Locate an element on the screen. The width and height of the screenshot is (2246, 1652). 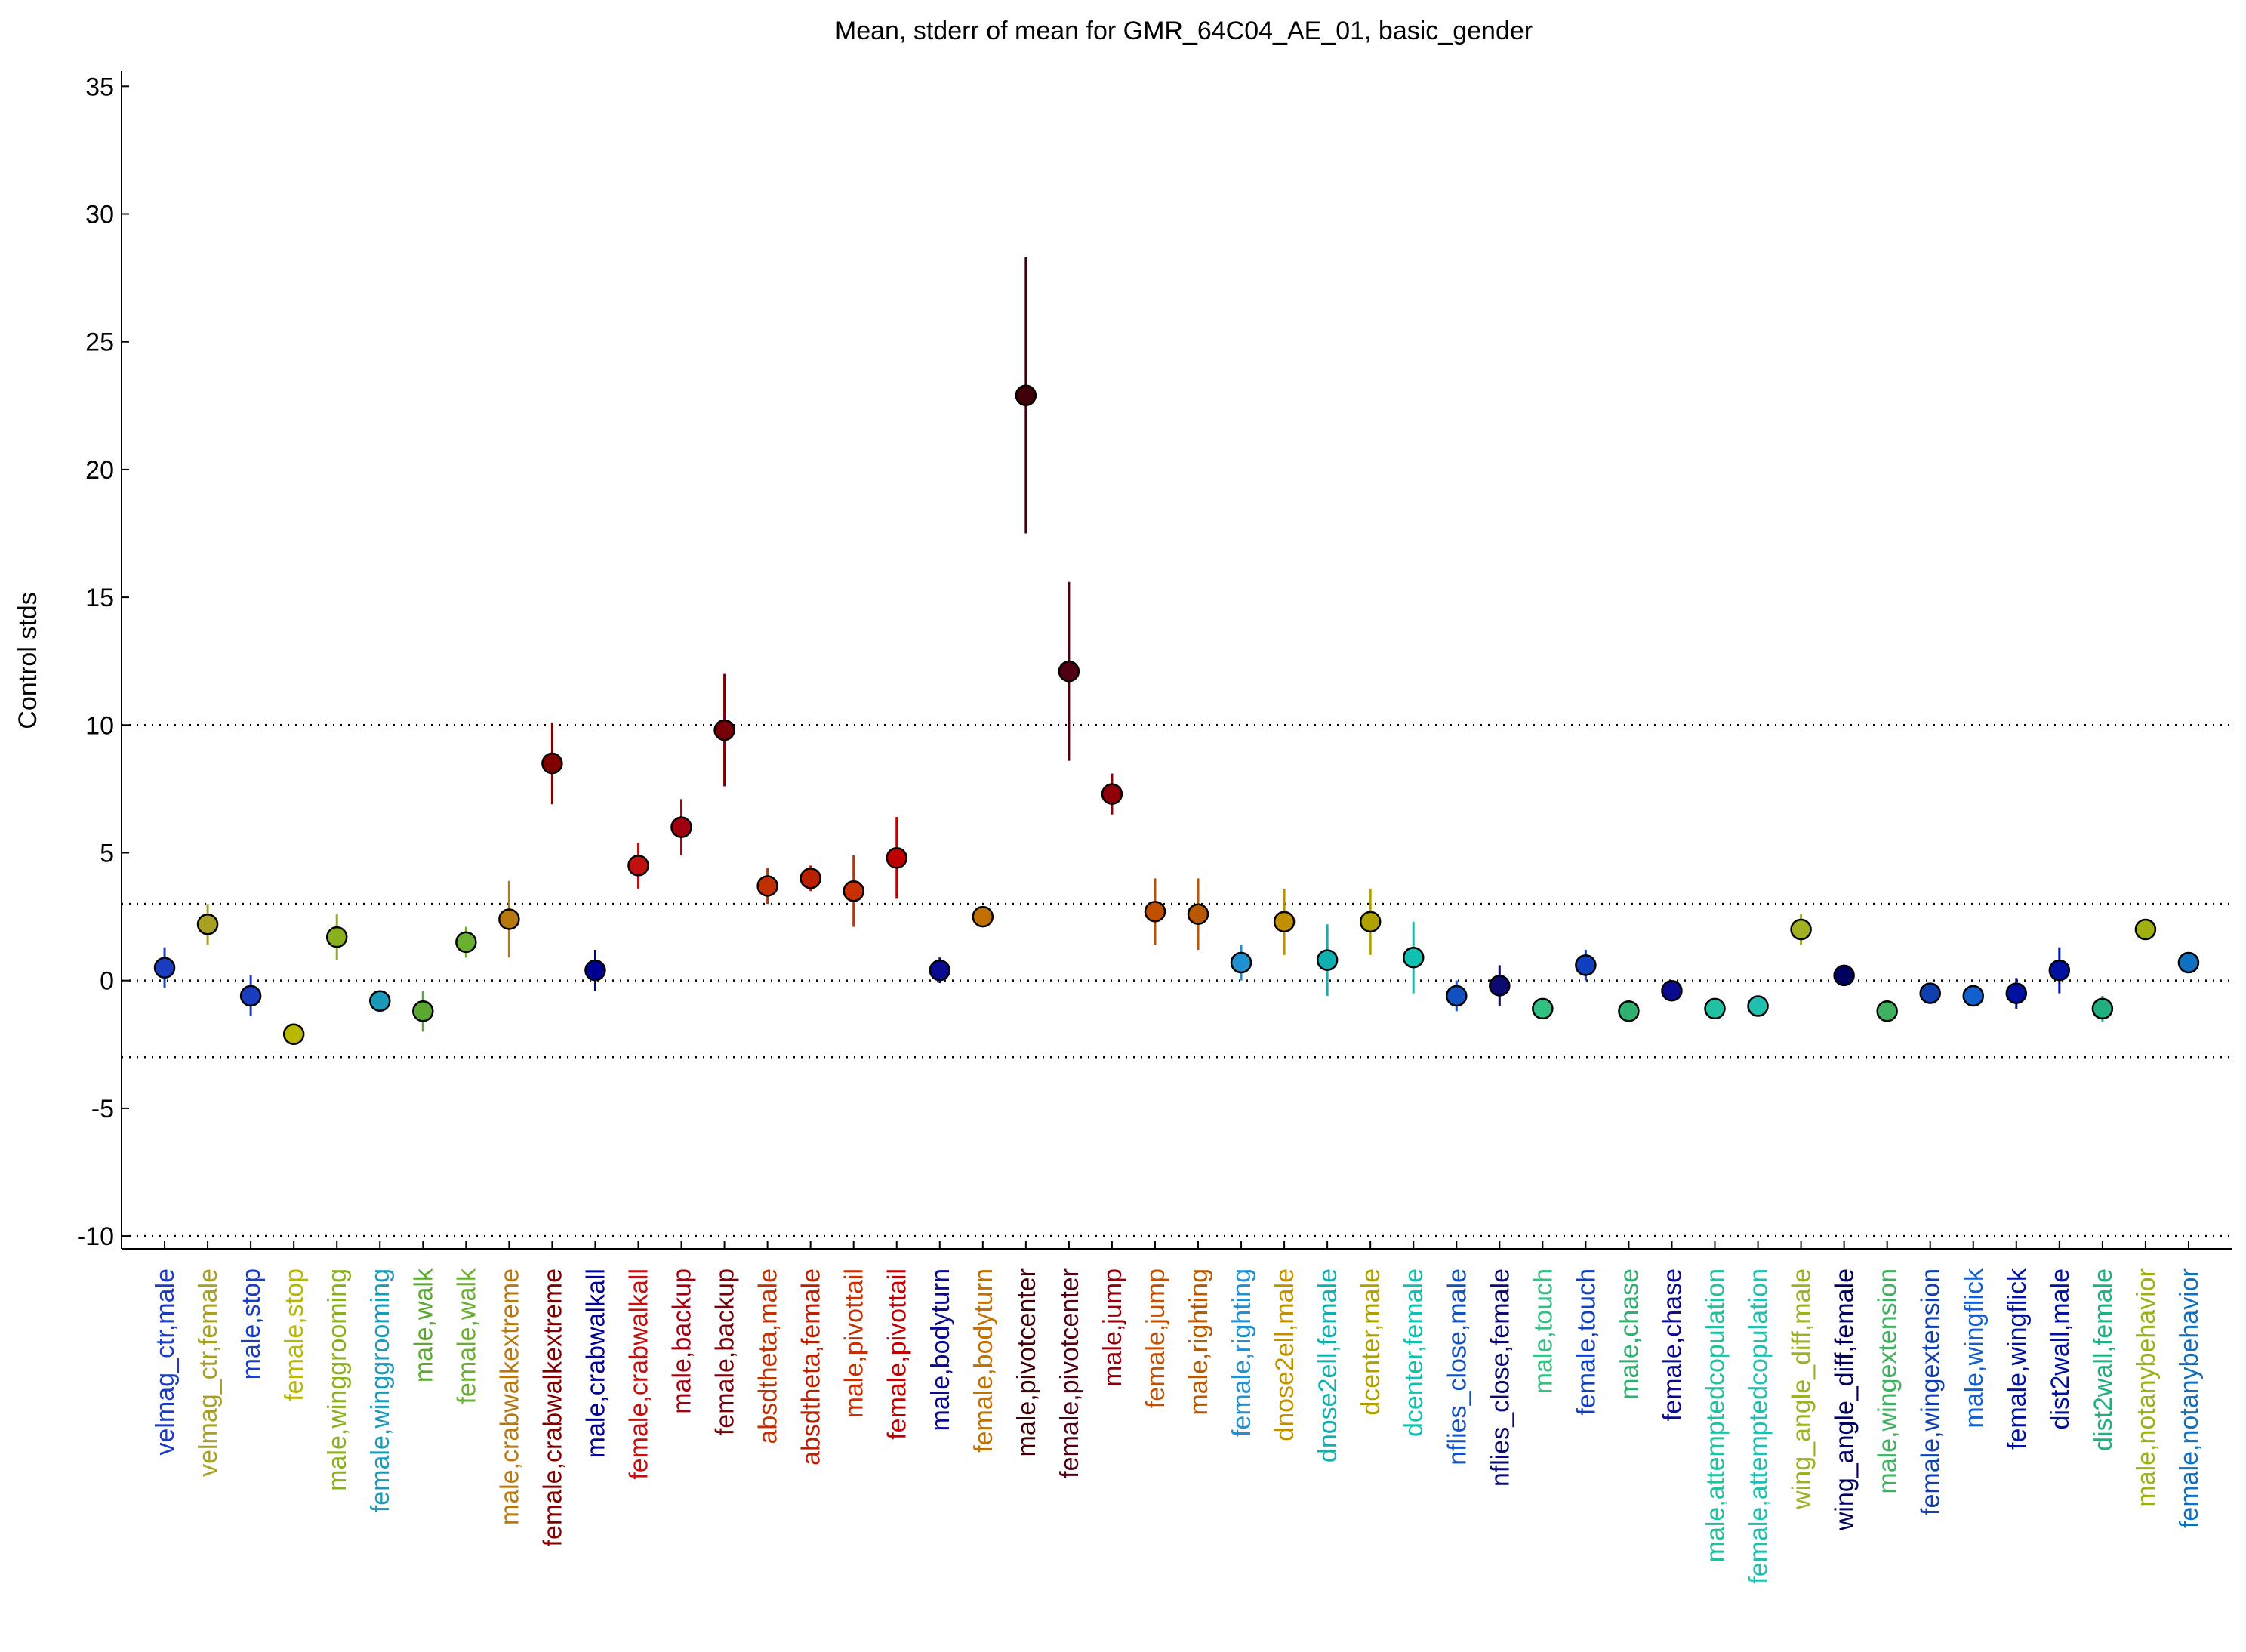
x-tick-label: male,pivotcenter is located at coordinates (1026, 1362).